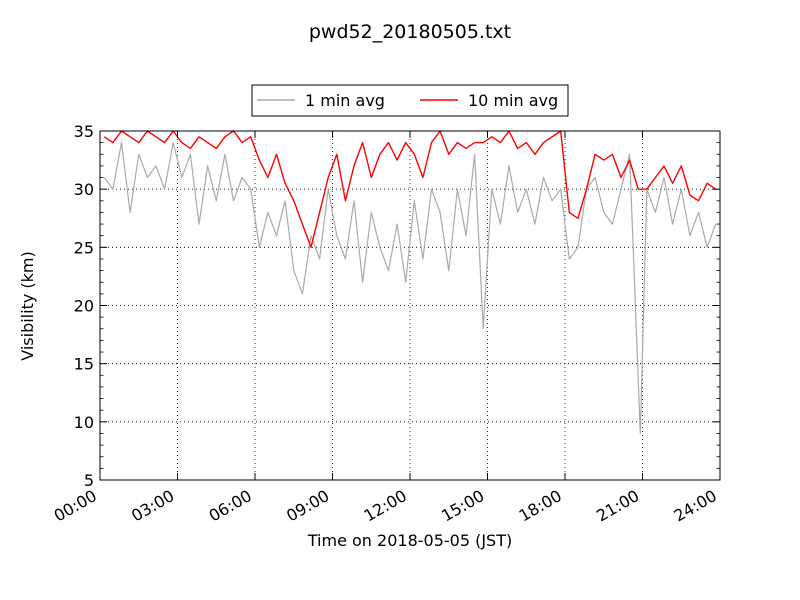 The height and width of the screenshot is (600, 800). I want to click on chart-legend: 1 min avg 10 min avg, so click(410, 100).